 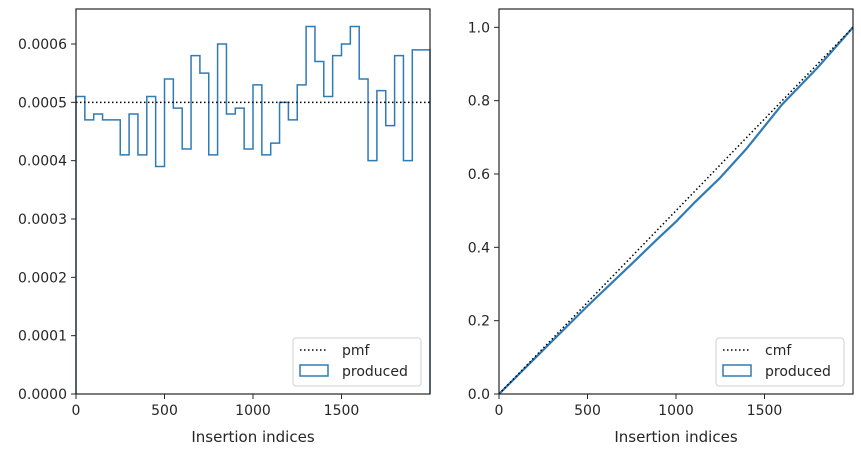 What do you see at coordinates (342, 411) in the screenshot?
I see `left-x-tick-label: 1500` at bounding box center [342, 411].